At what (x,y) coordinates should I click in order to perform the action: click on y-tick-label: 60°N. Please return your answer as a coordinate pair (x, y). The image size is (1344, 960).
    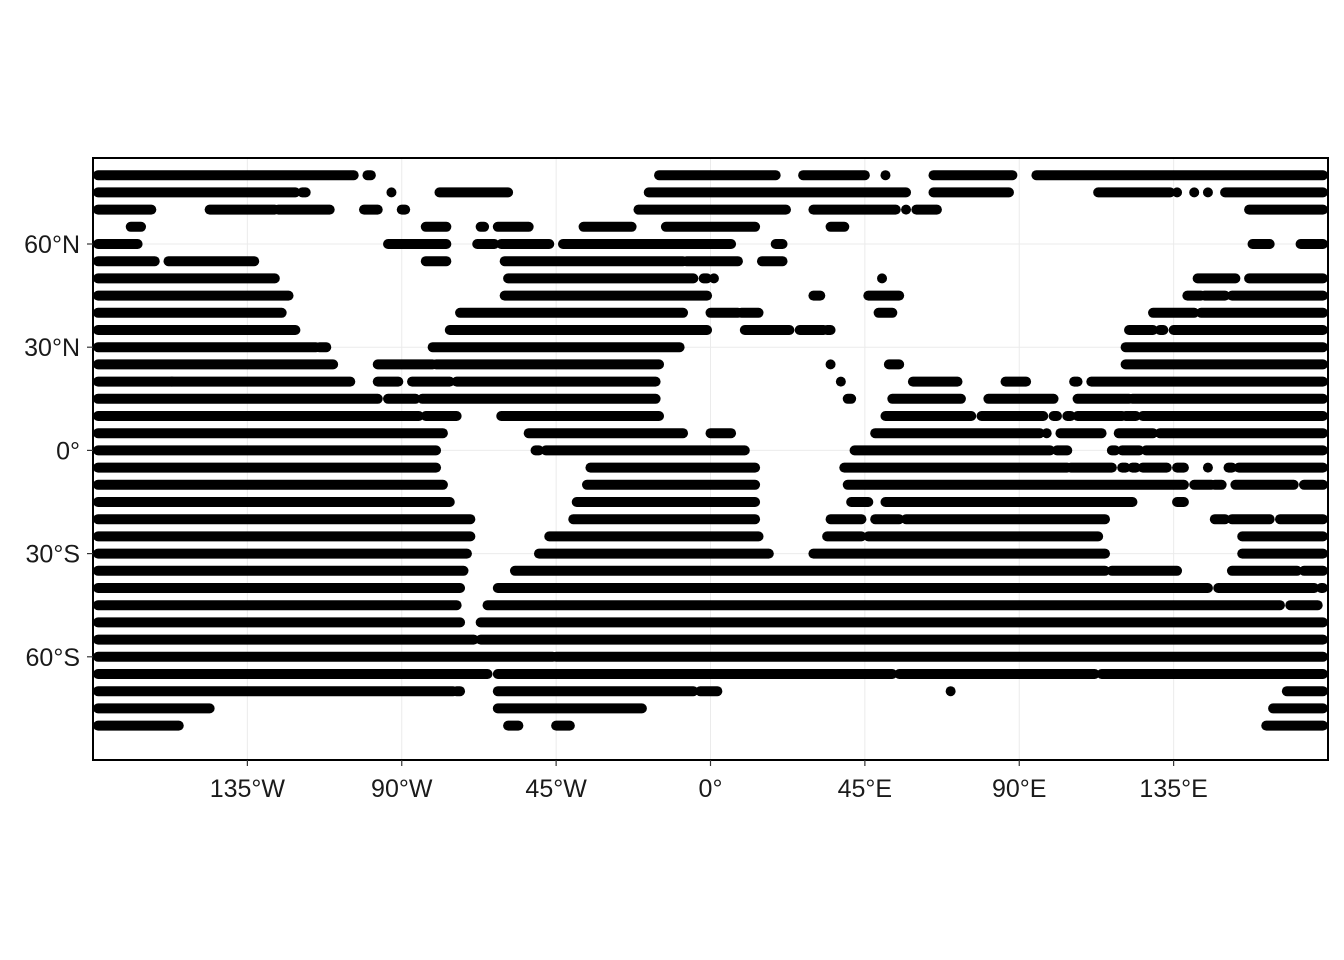
    Looking at the image, I should click on (52, 245).